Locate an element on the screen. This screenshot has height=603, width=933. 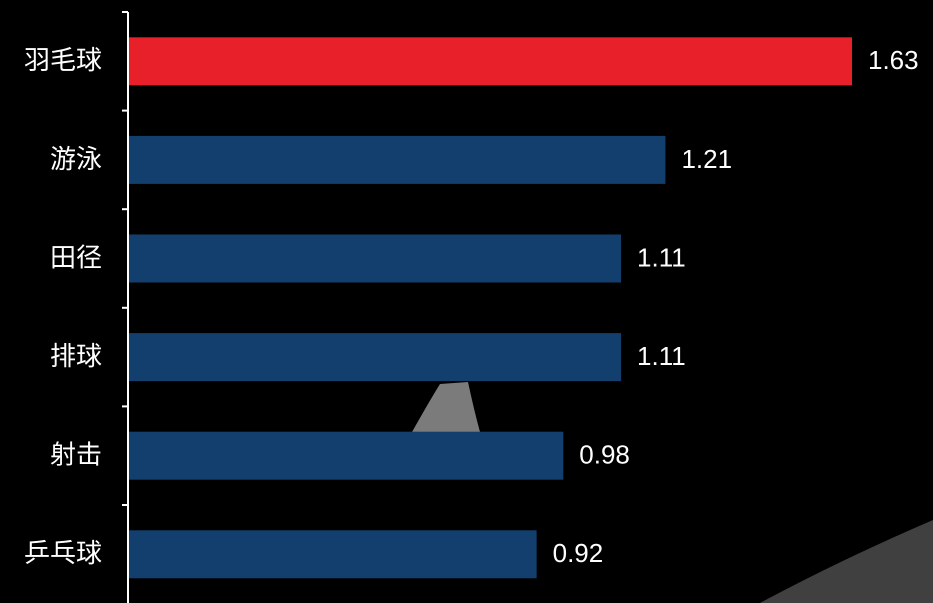
category-label: 排球 is located at coordinates (76, 356).